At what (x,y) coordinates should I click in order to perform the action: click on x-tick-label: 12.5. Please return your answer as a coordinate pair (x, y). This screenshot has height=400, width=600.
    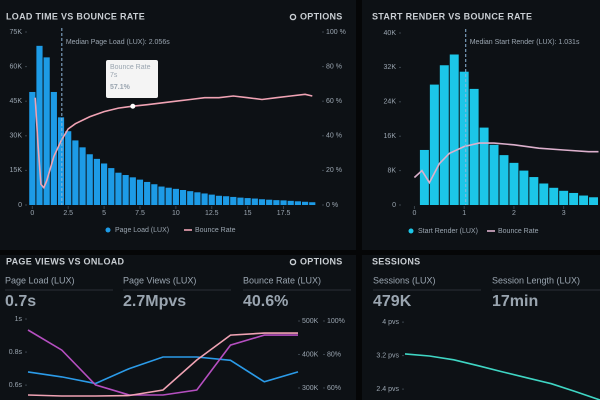
    Looking at the image, I should click on (212, 213).